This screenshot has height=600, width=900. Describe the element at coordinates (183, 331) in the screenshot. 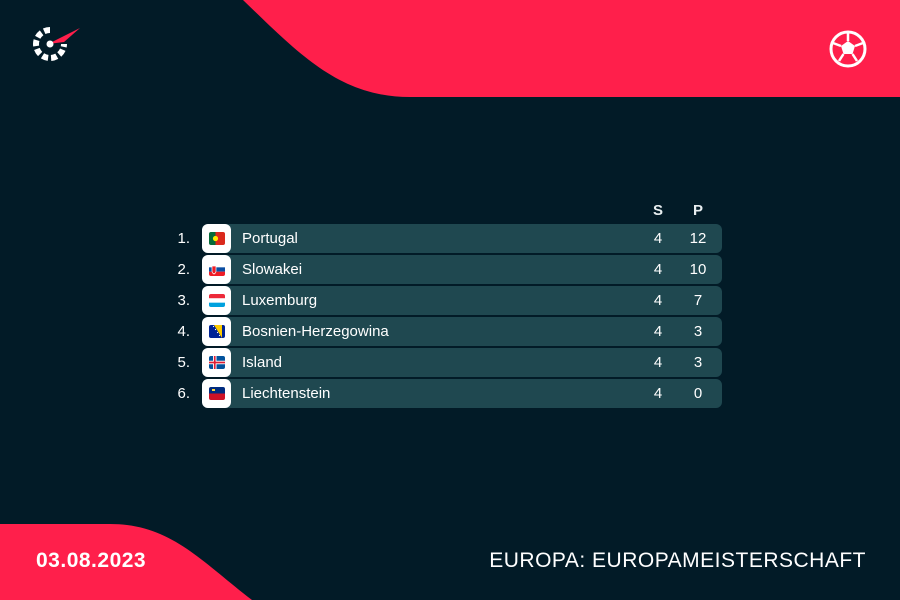

I see `rank: 4.` at that location.